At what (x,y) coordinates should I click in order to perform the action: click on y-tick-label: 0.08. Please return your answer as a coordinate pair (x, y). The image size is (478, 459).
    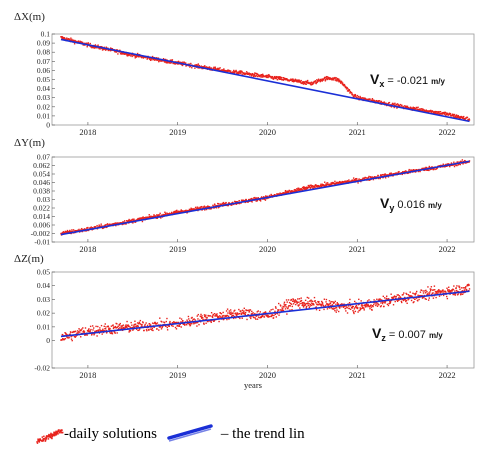
    Looking at the image, I should click on (43, 52).